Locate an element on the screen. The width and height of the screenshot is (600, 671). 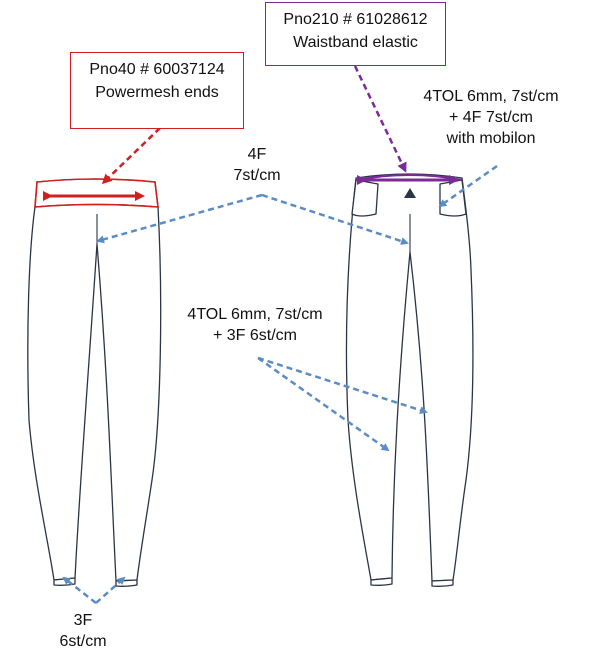
back-hem-right is located at coordinates (442, 583).